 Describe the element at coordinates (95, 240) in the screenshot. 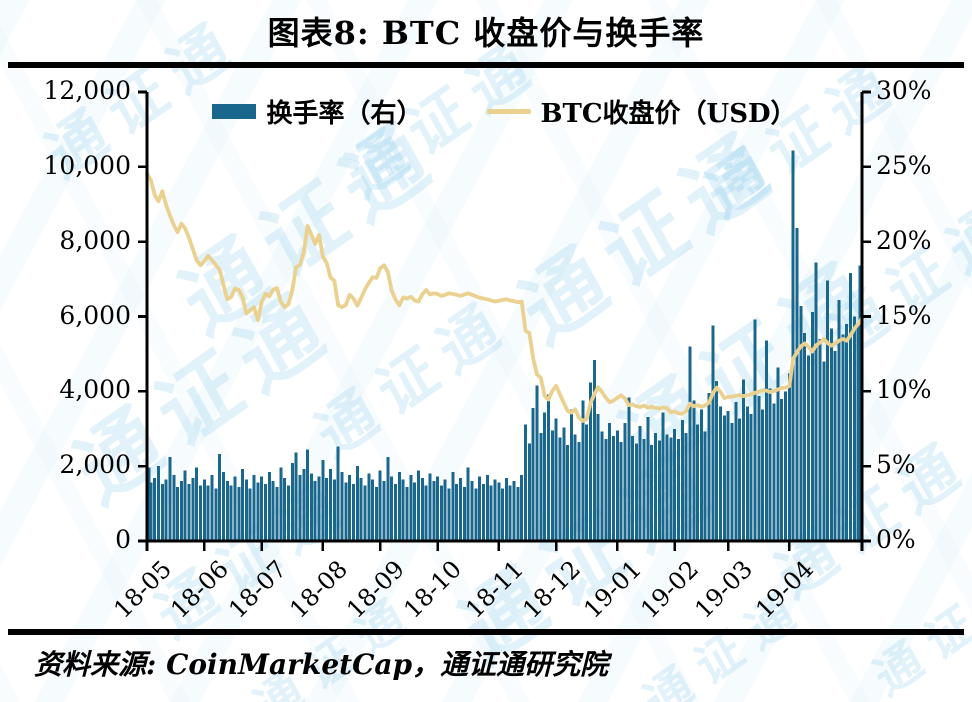

I see `y-axis-label-left: 8,000` at that location.